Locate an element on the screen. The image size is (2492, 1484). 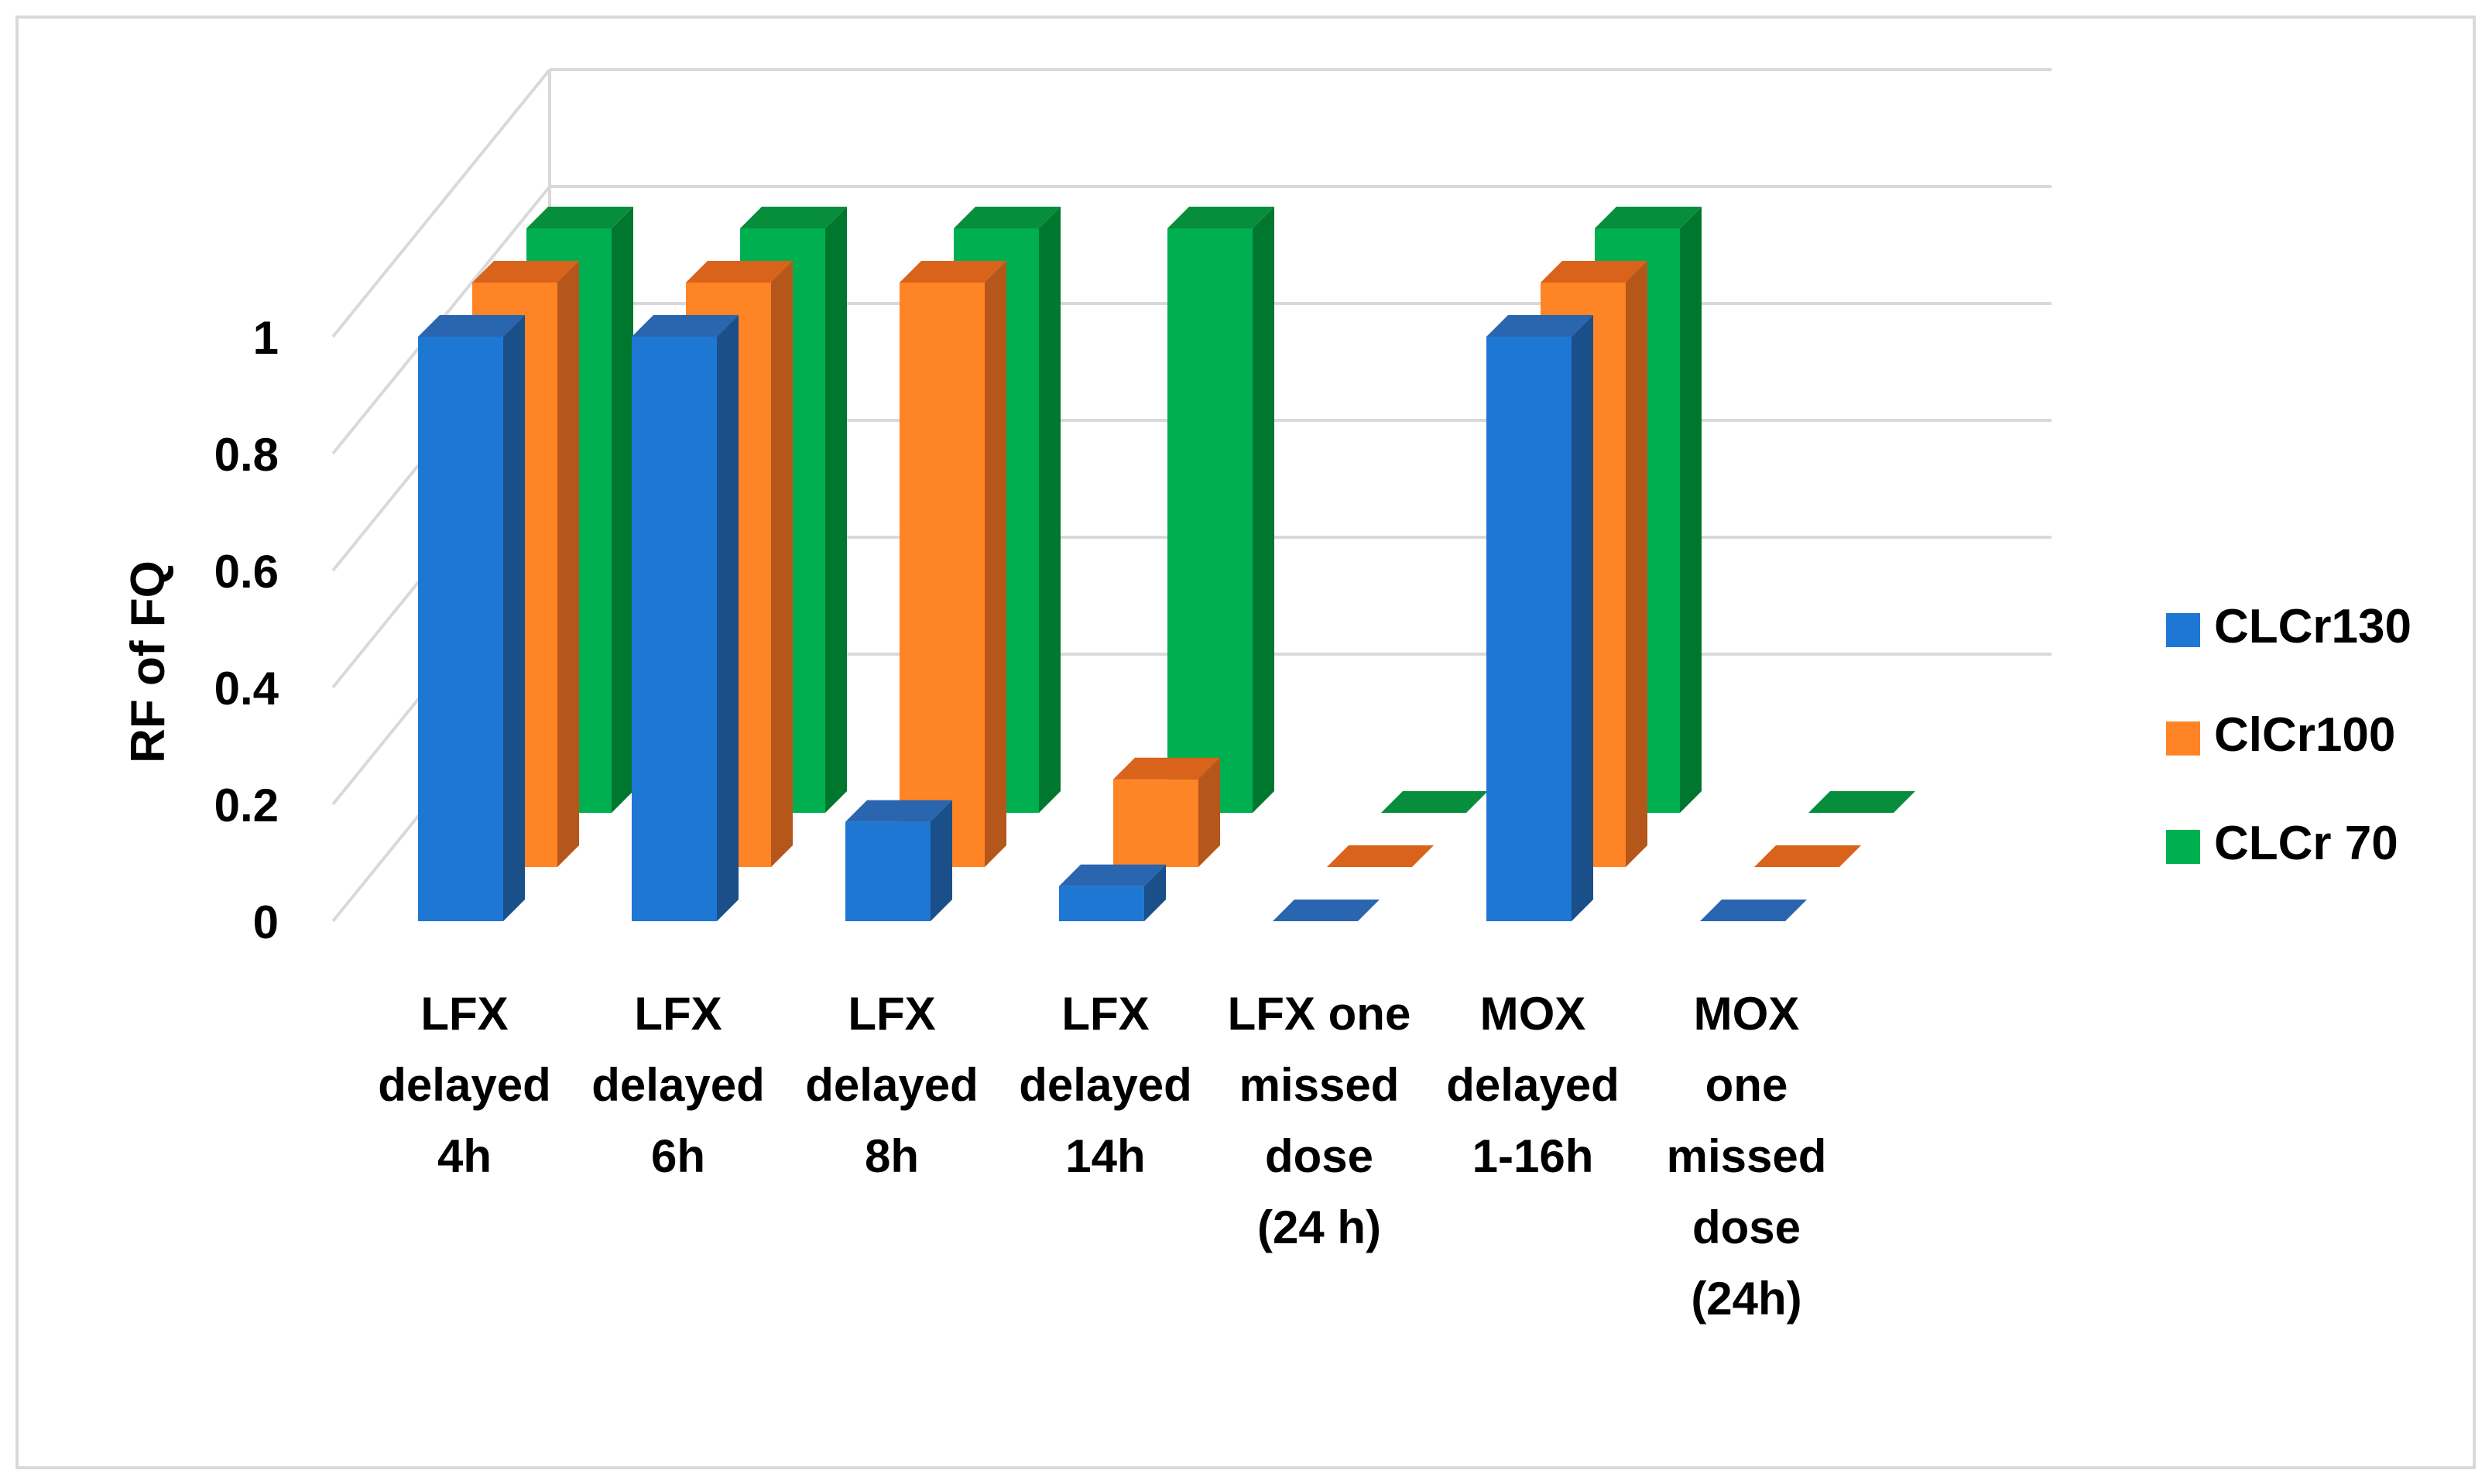
legend: CLCr130 ClCr100 CLCr 70 is located at coordinates (2288, 735).